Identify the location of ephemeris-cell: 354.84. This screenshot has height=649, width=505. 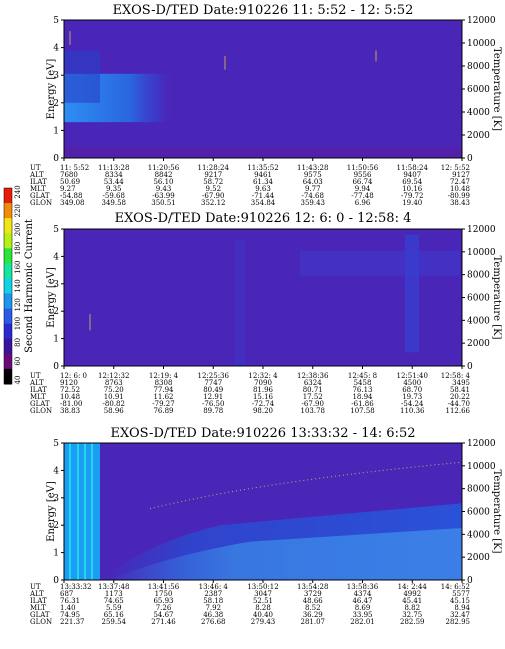
(263, 203).